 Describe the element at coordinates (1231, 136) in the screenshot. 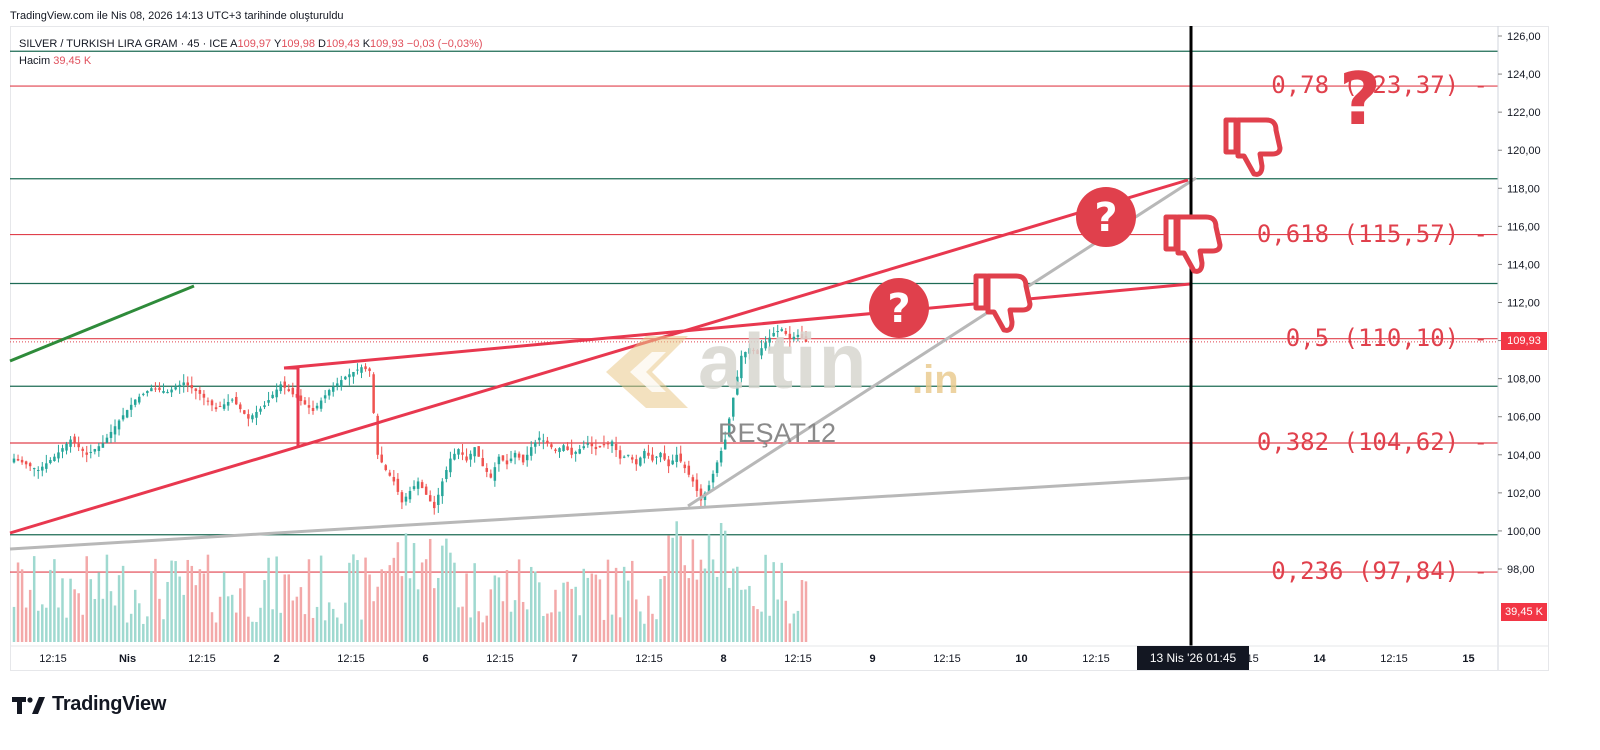

I see `thumbs-down-cuff` at that location.